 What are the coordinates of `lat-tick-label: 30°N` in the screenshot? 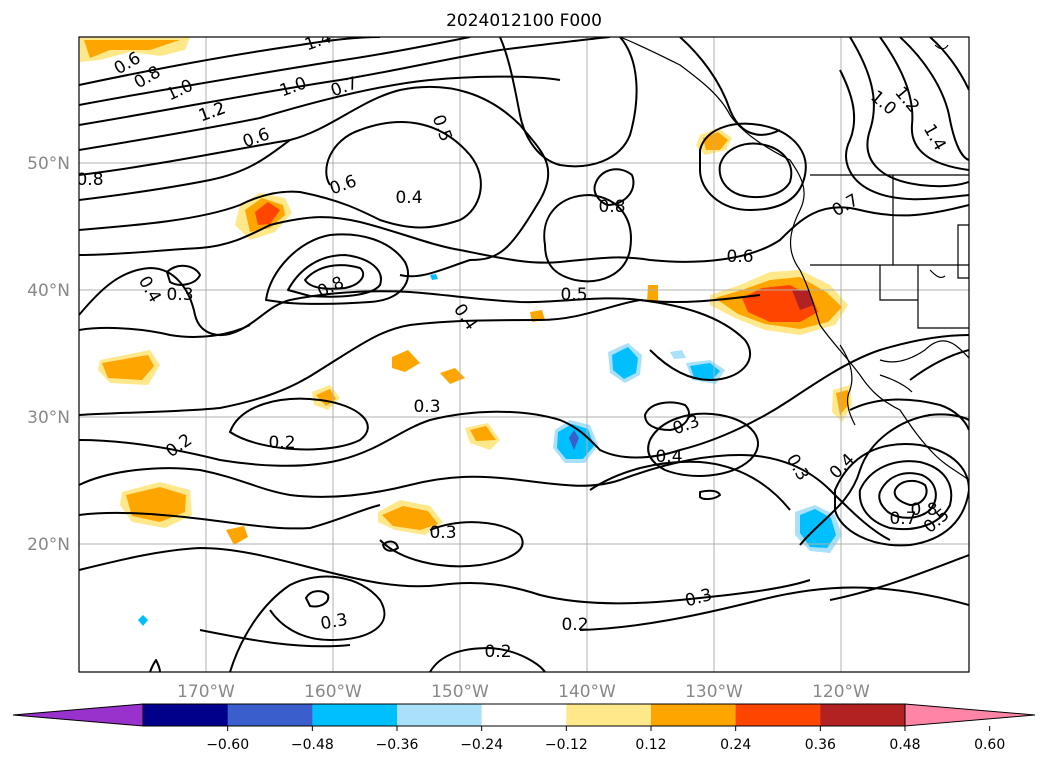 It's located at (48, 418).